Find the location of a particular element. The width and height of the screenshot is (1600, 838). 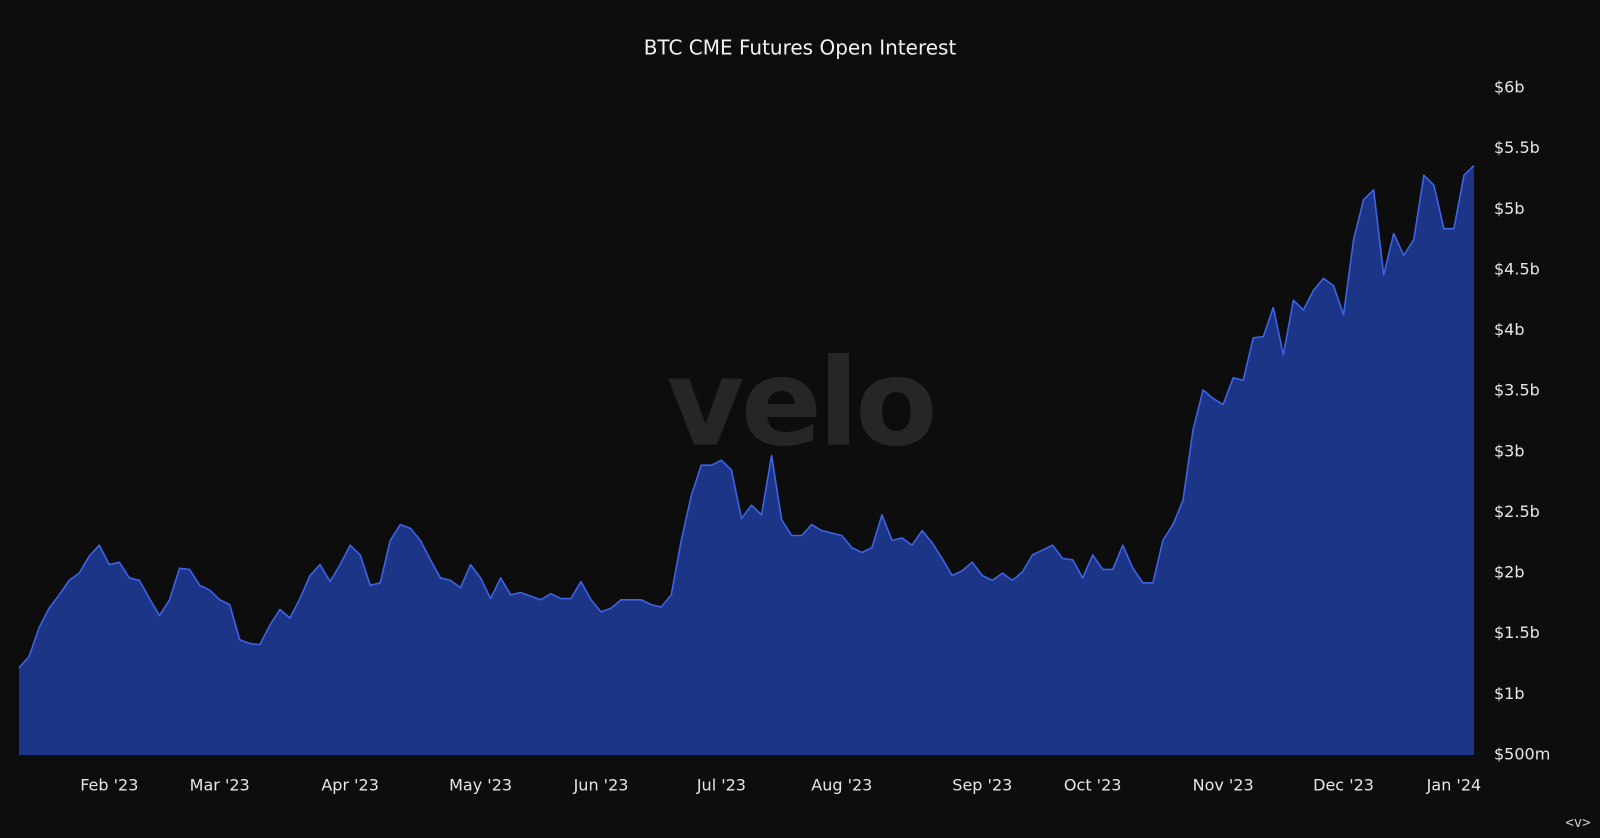

x-tick-label: Dec '23 is located at coordinates (1343, 785).